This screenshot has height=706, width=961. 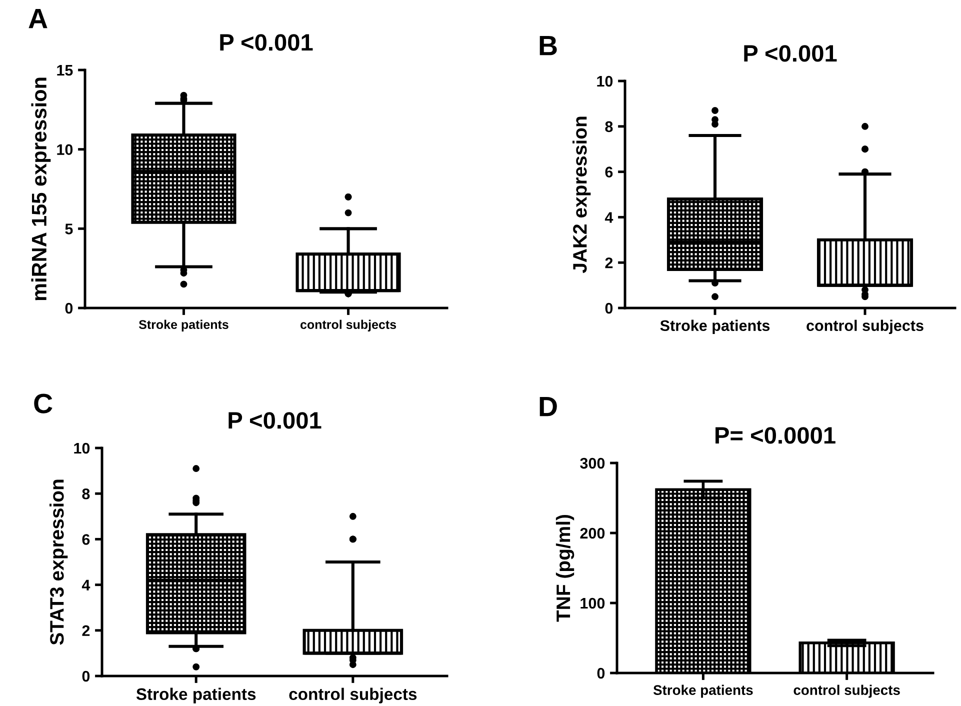 I want to click on text: B, so click(x=548, y=46).